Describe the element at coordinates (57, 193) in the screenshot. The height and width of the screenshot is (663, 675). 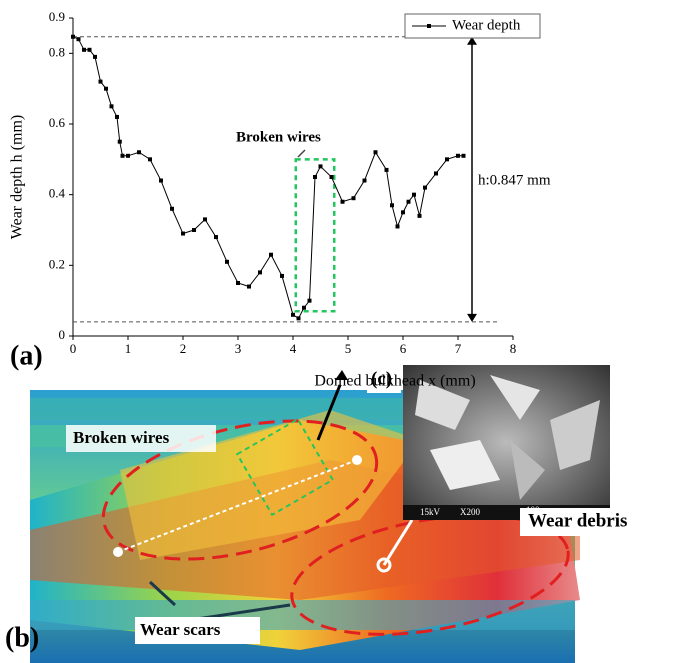
I see `y-tick-label: 0.4` at that location.